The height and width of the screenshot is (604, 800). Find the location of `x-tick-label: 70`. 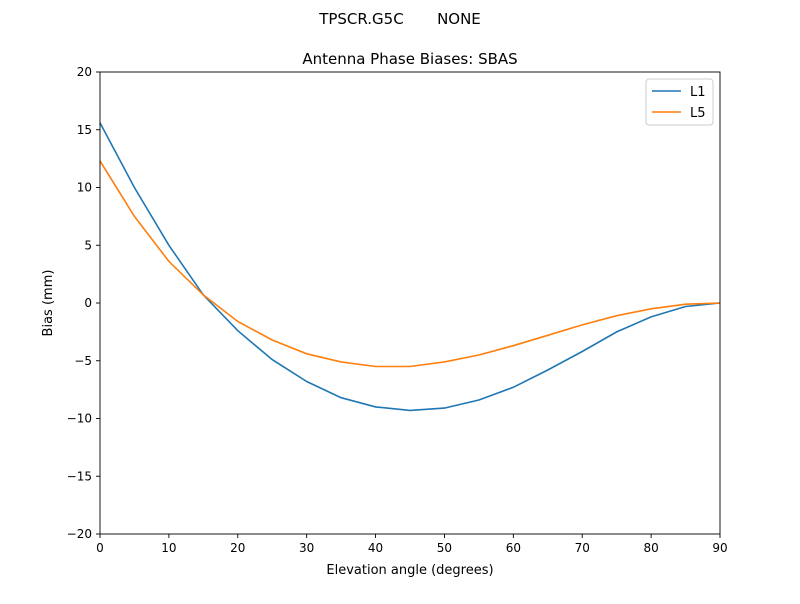

x-tick-label: 70 is located at coordinates (582, 548).